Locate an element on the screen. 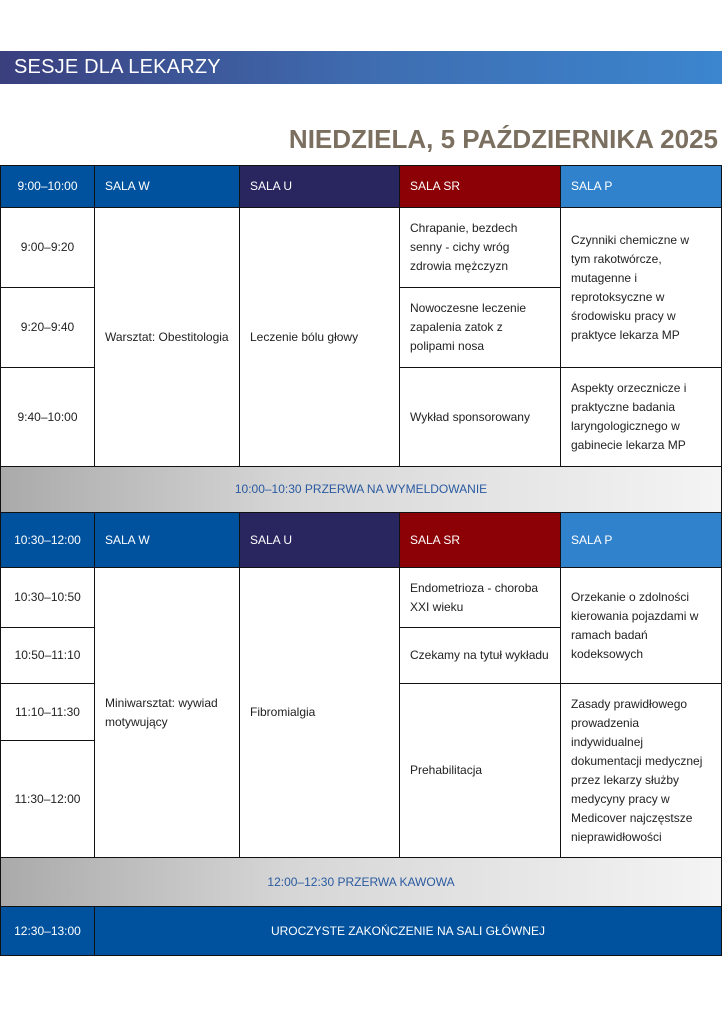 The width and height of the screenshot is (722, 1024). session-w: Warsztat: Obestitologia is located at coordinates (167, 337).